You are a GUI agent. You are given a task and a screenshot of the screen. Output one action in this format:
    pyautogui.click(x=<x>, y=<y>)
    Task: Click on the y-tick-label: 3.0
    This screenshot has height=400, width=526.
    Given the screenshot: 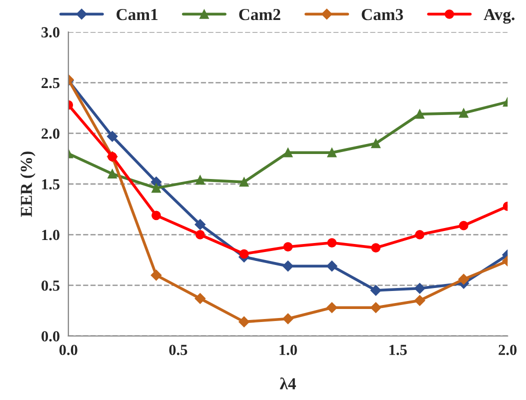 What is the action you would take?
    pyautogui.click(x=51, y=32)
    